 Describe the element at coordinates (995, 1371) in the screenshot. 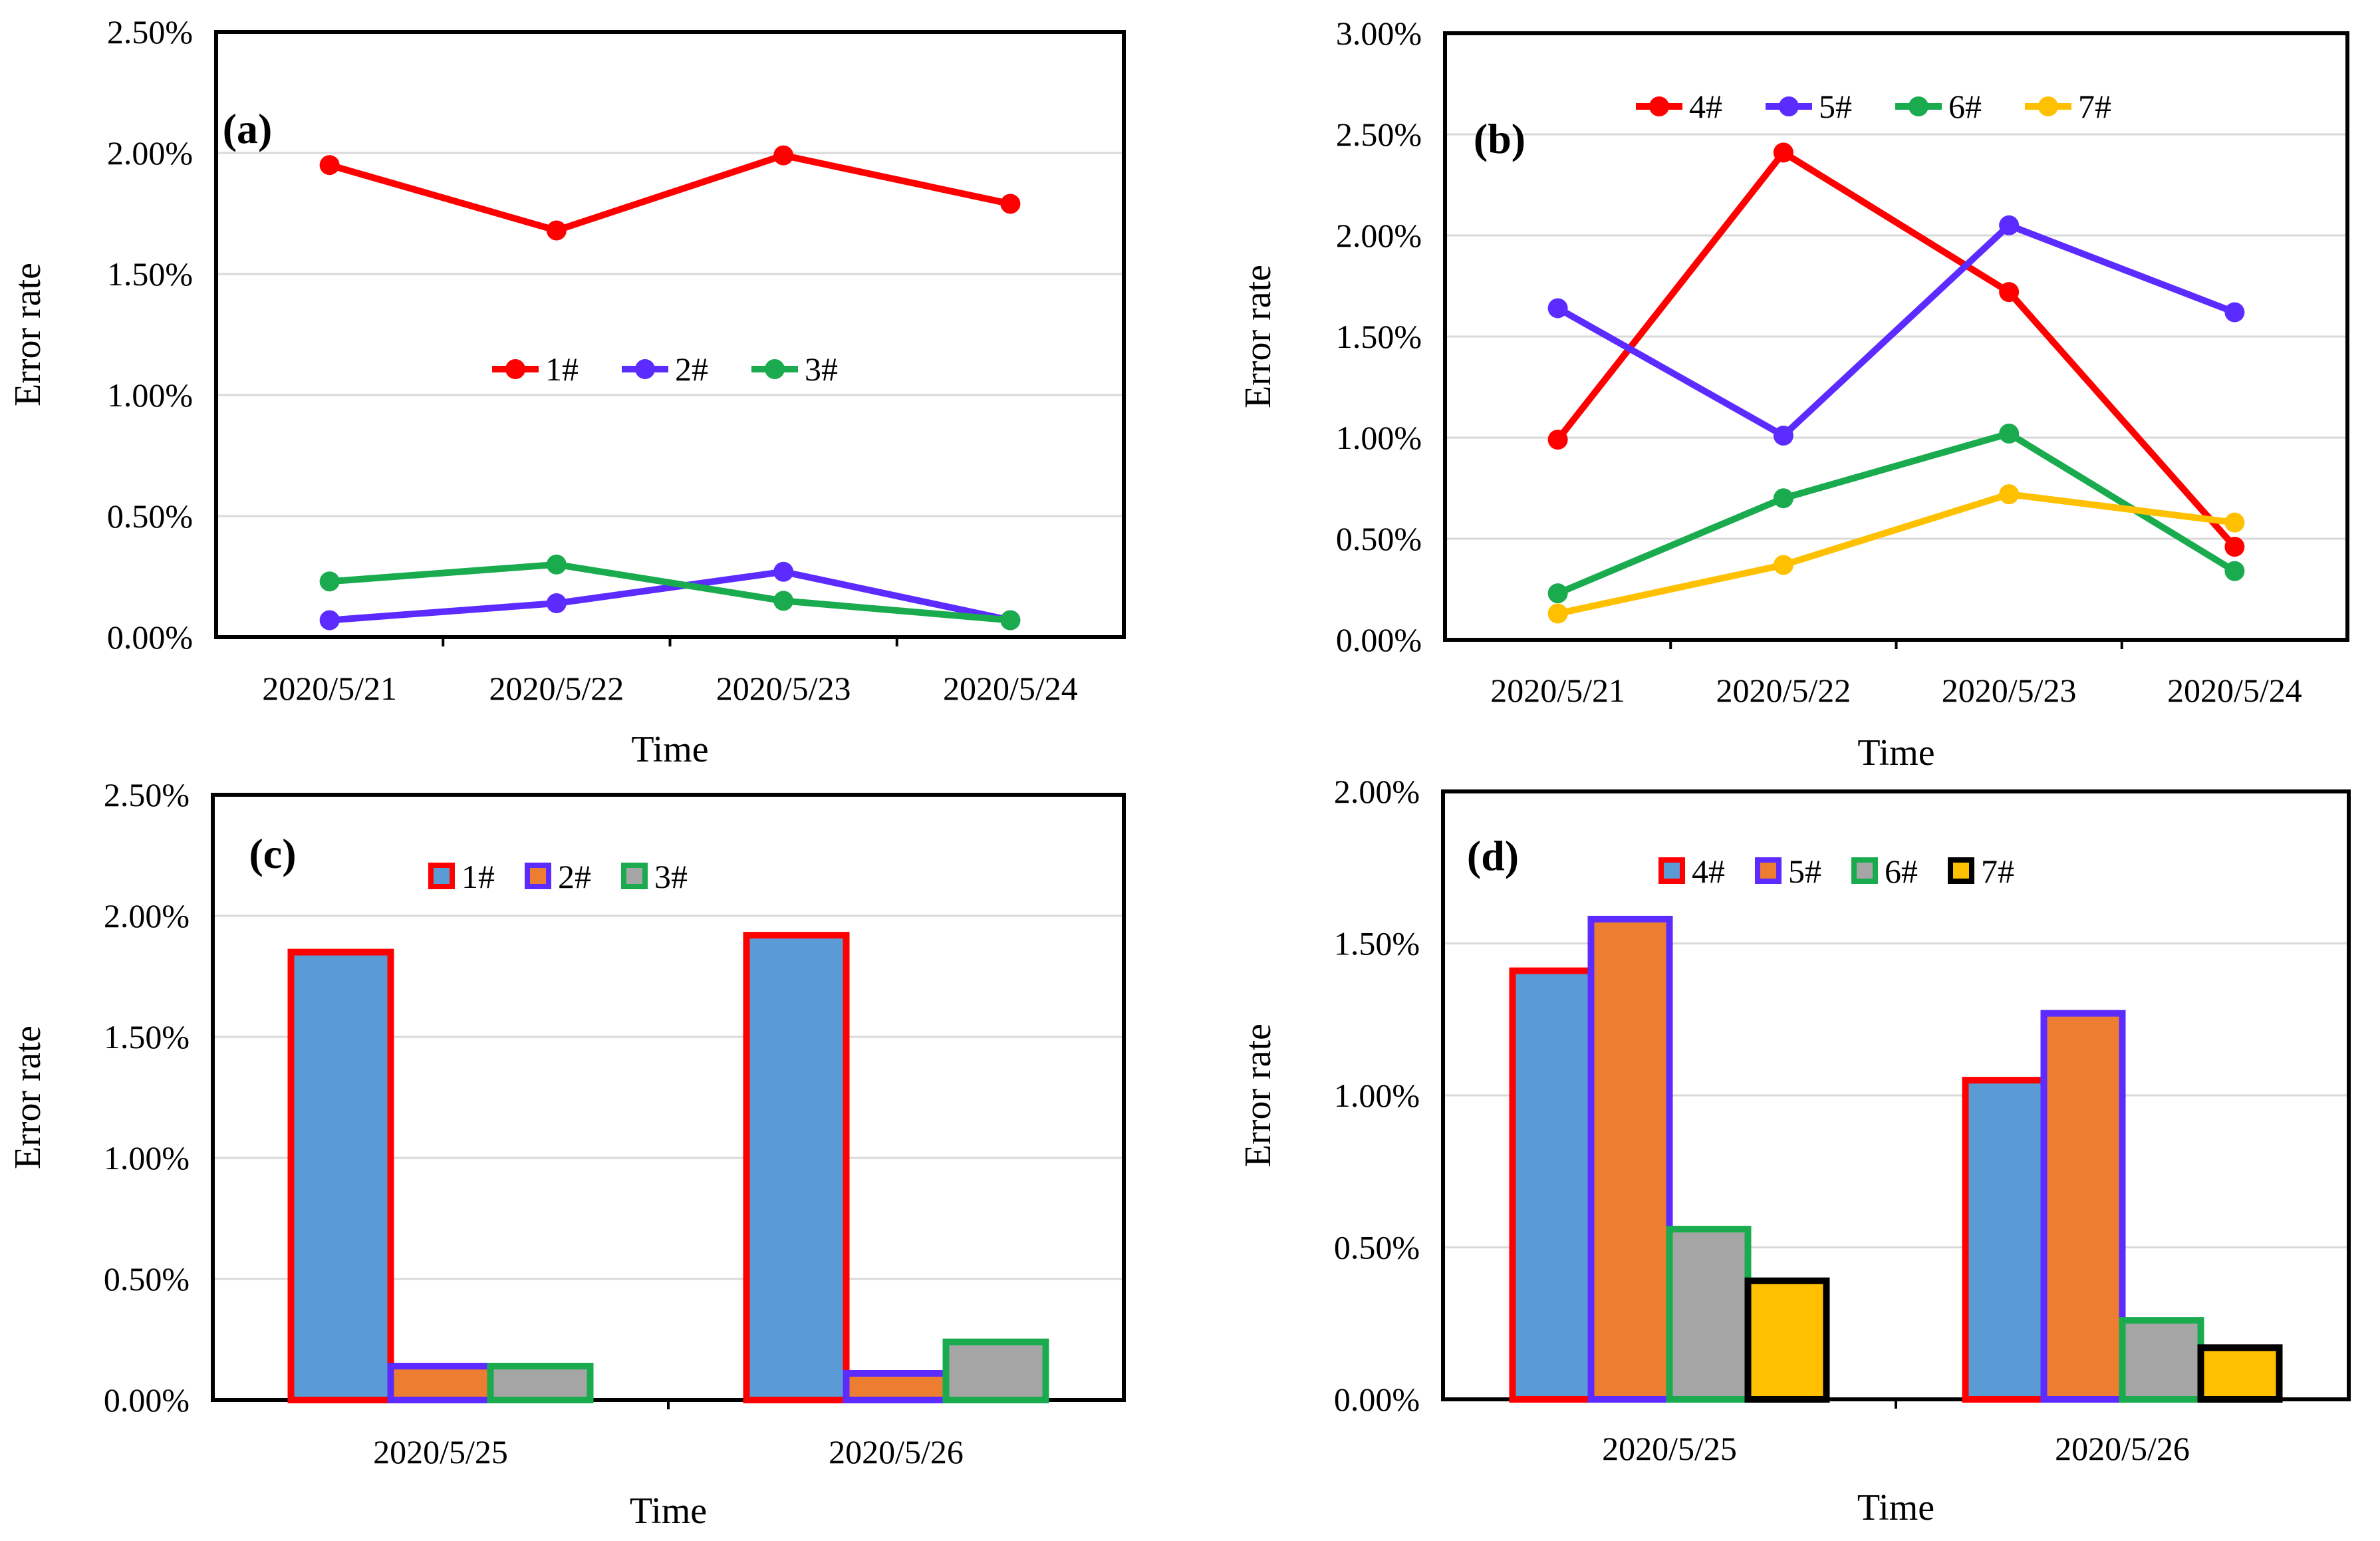

I see `bar-3#` at that location.